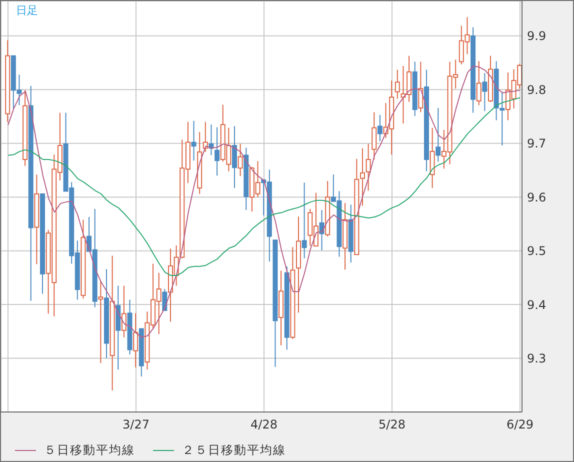 The width and height of the screenshot is (574, 462). I want to click on y-tick-label: 9.3, so click(536, 359).